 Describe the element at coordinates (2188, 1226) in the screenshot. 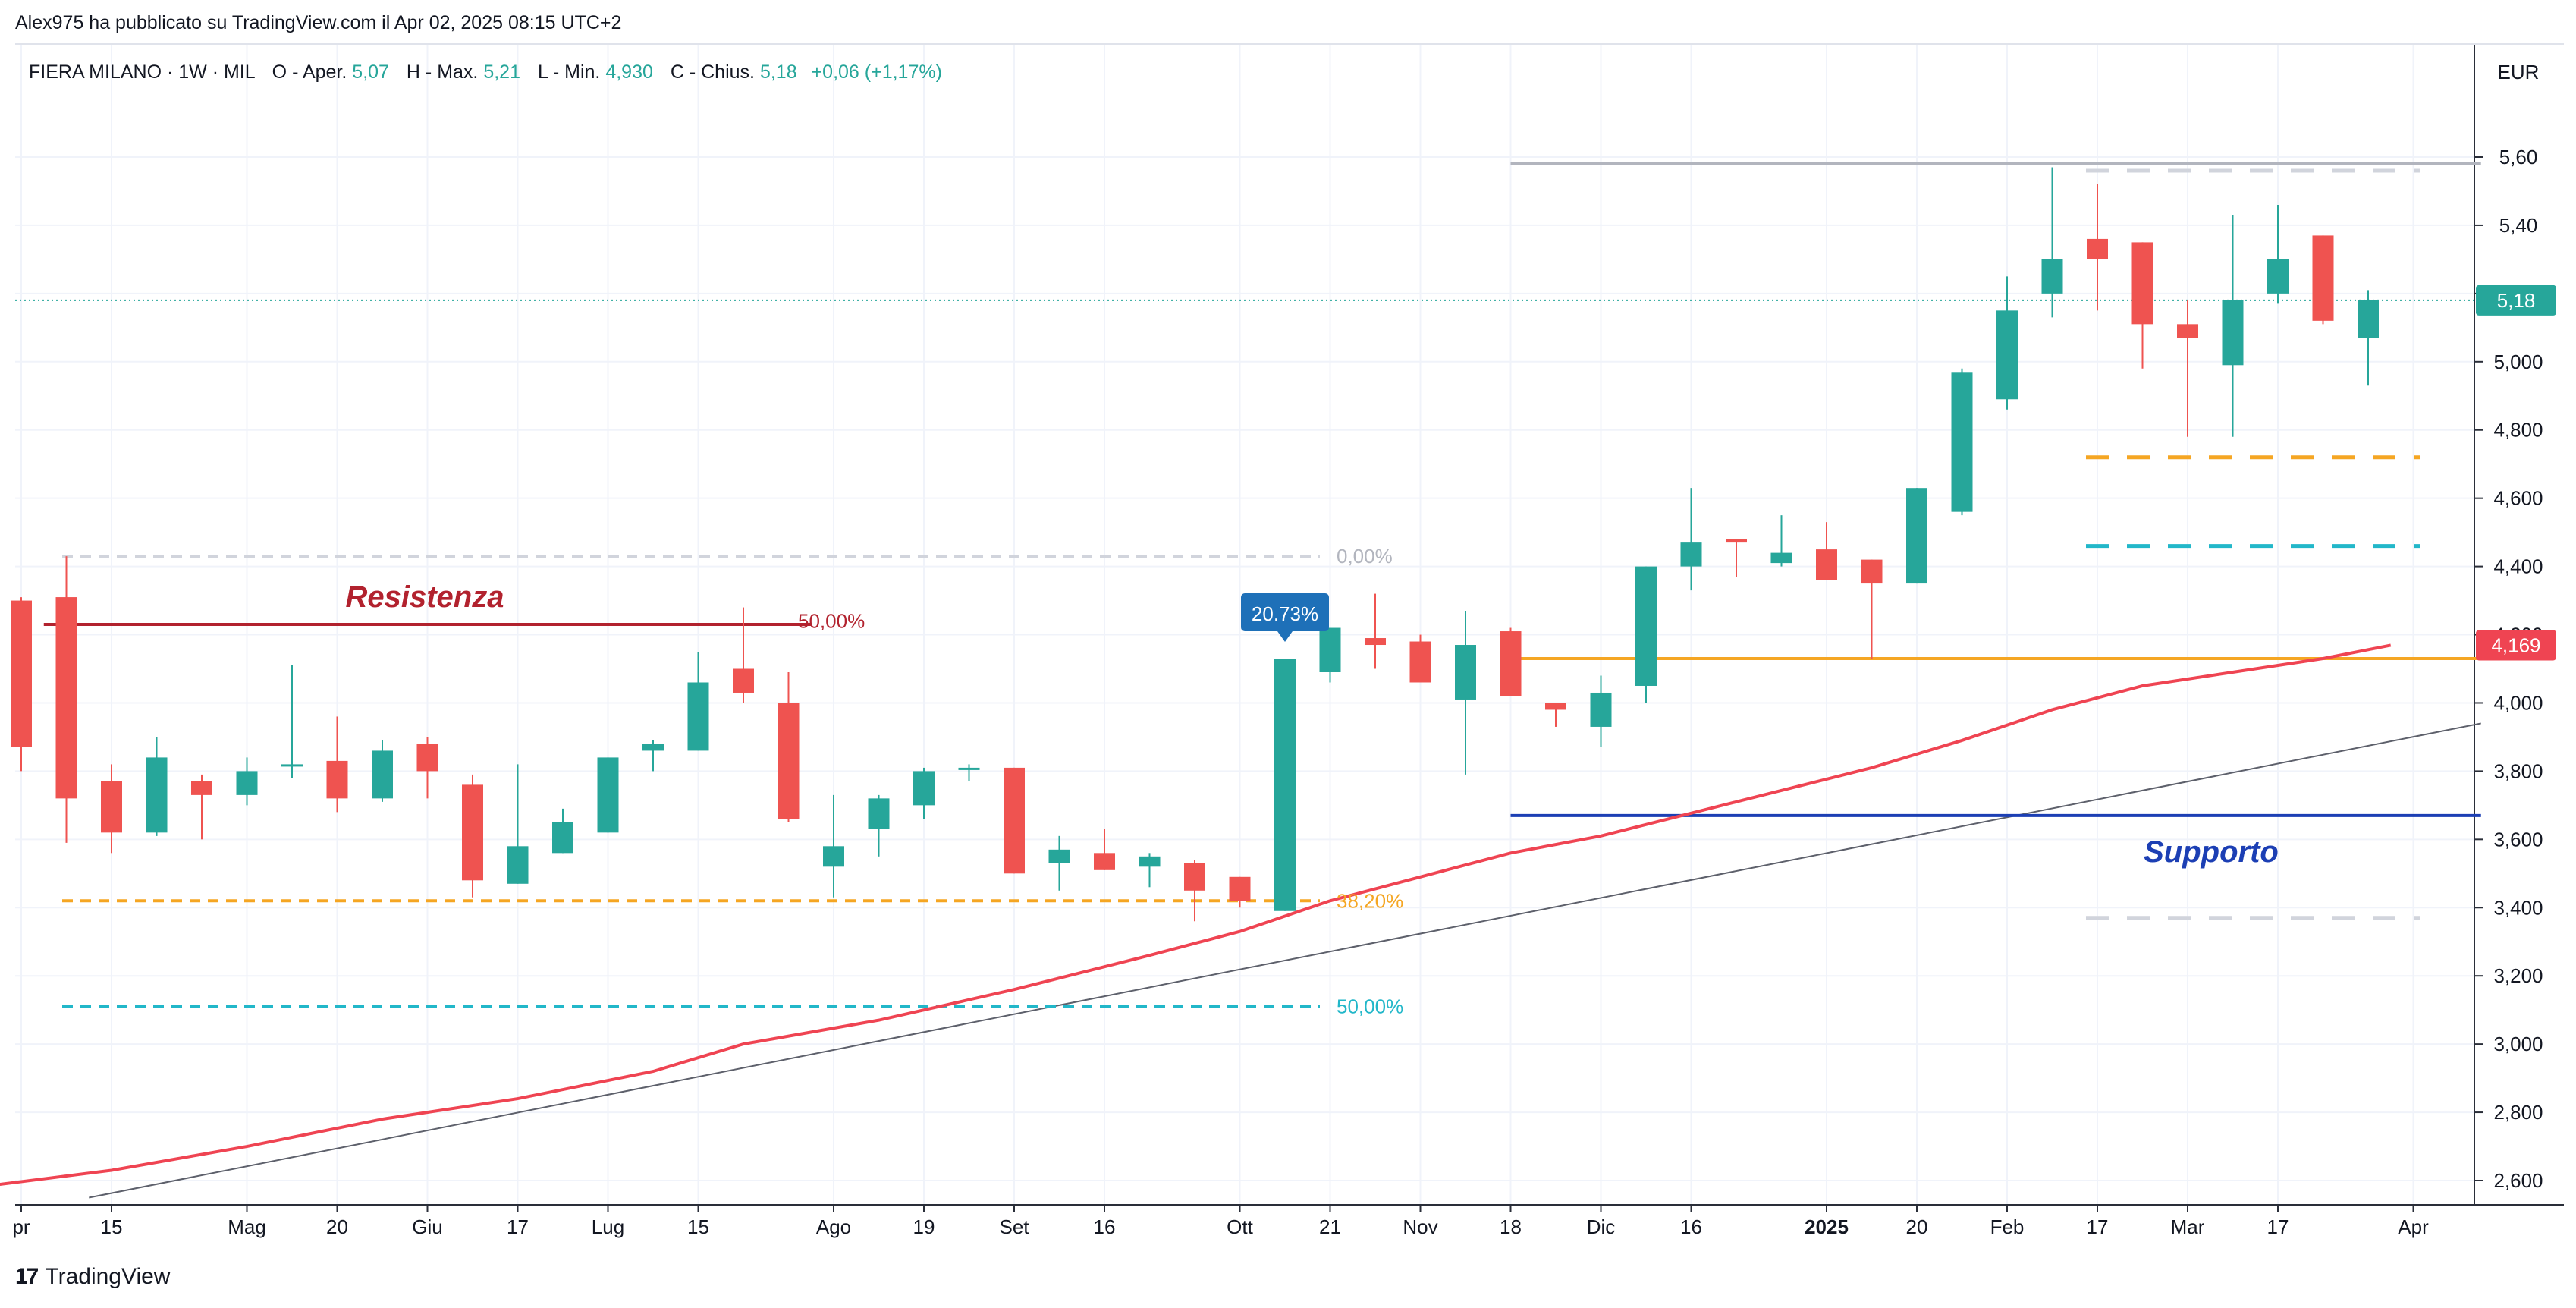

I see `x-tick-label: Mar` at that location.